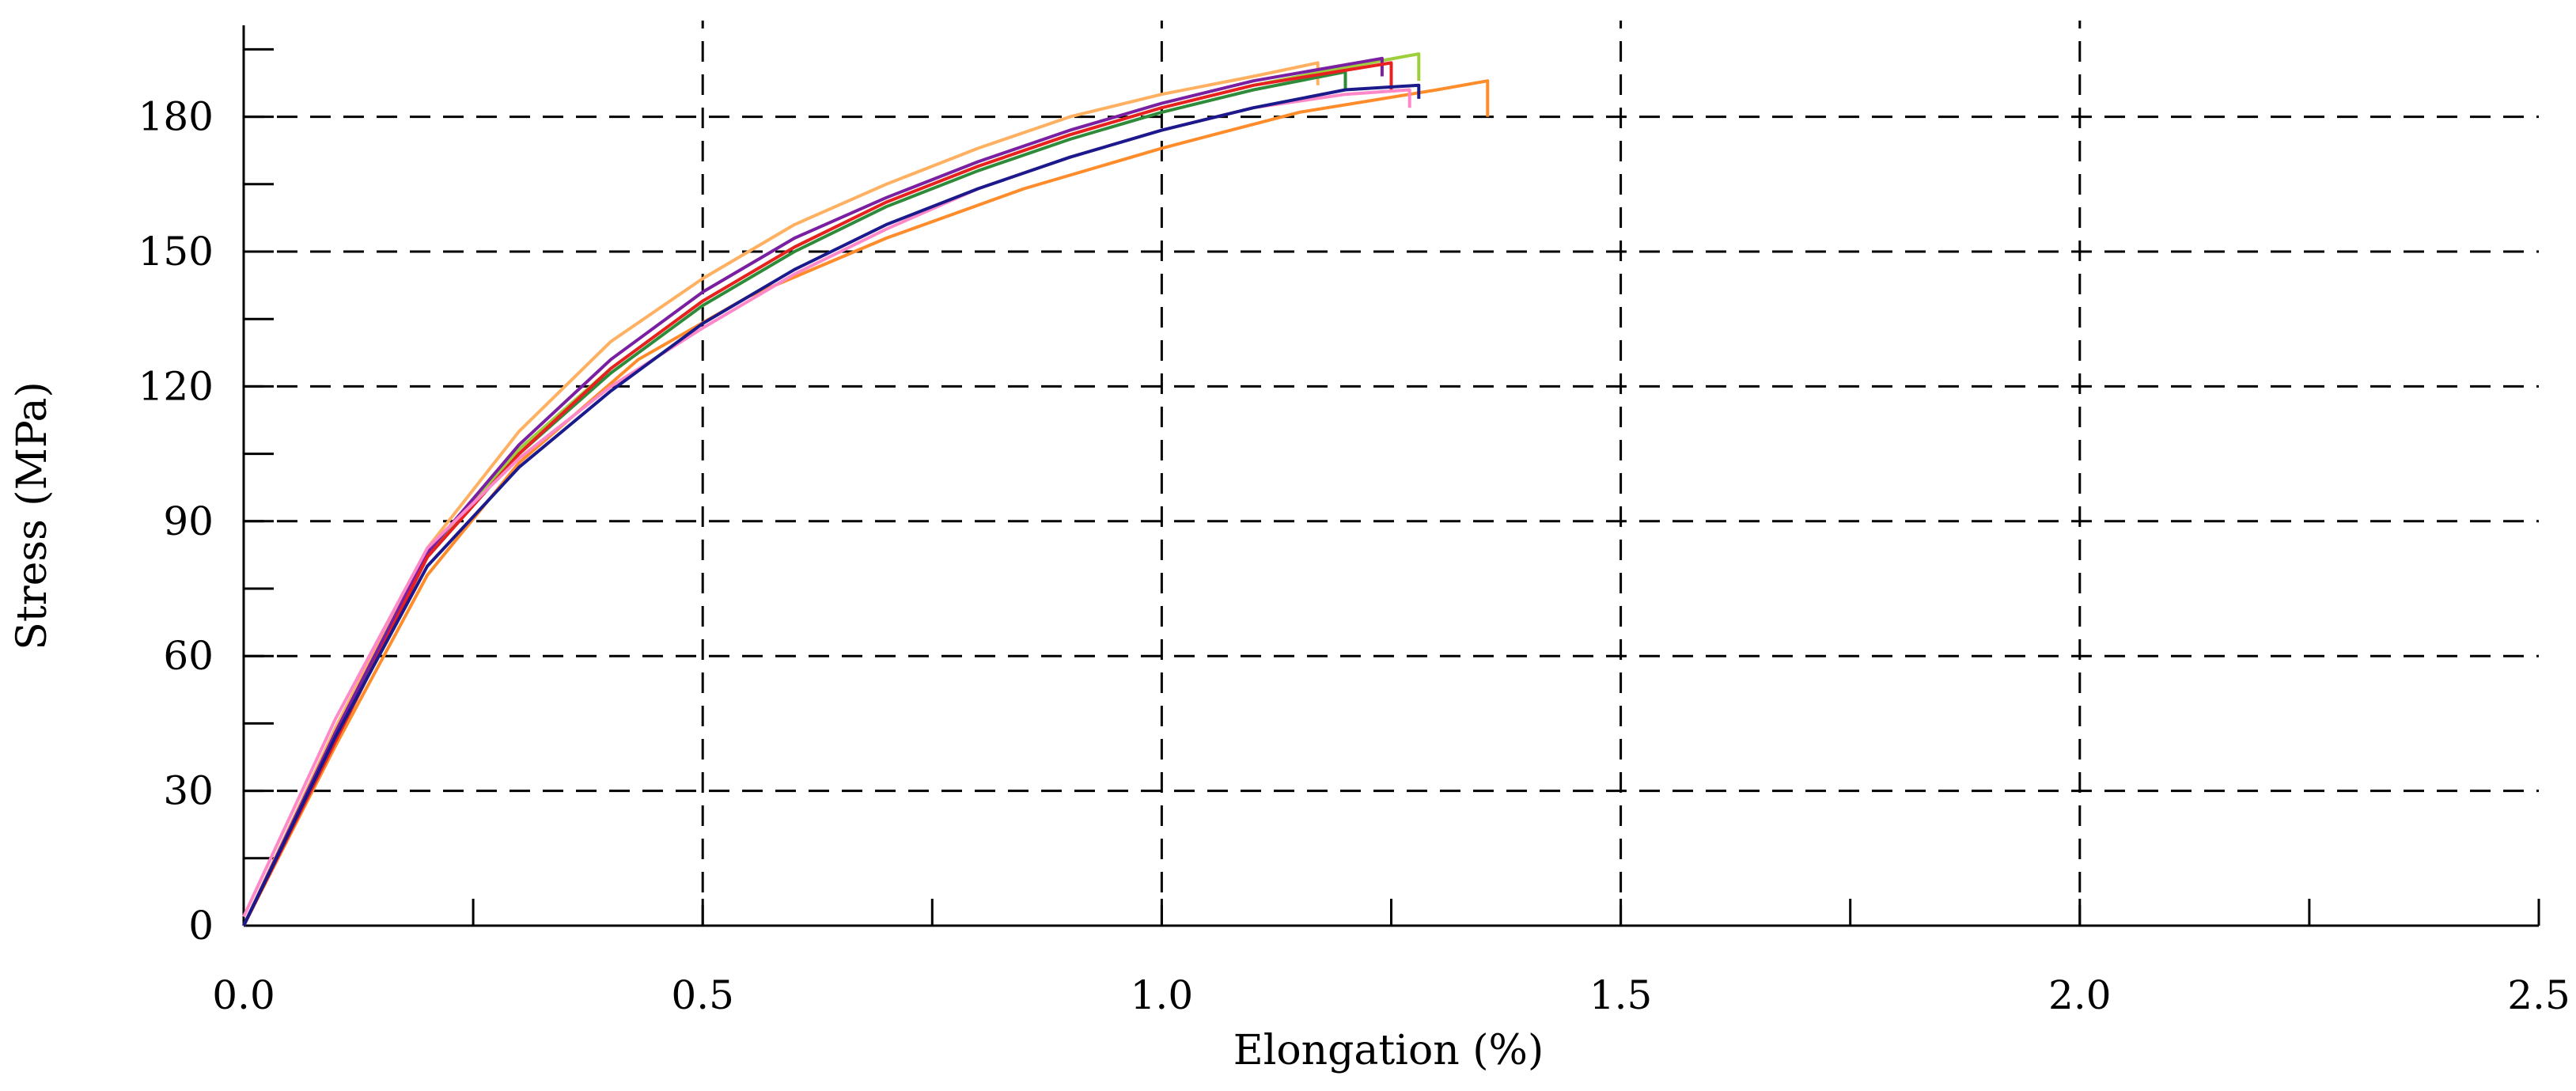 The height and width of the screenshot is (1091, 2576). Describe the element at coordinates (188, 521) in the screenshot. I see `y-tick-label-90: 90` at that location.